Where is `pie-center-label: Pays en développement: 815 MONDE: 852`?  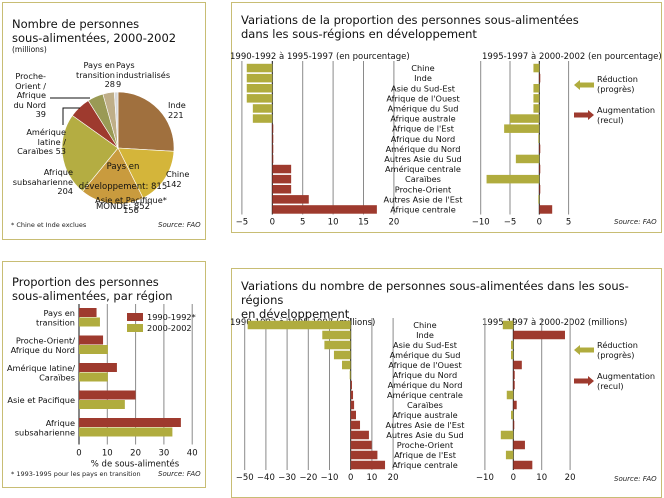 pie-center-label: Pays en développement: 815 MONDE: 852 is located at coordinates (123, 187).